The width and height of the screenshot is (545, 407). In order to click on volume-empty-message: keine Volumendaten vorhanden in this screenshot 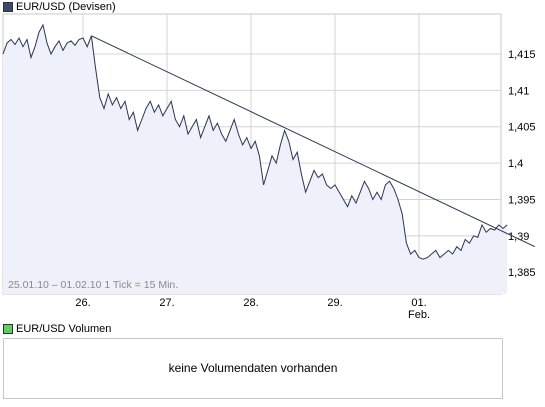, I will do `click(253, 368)`.